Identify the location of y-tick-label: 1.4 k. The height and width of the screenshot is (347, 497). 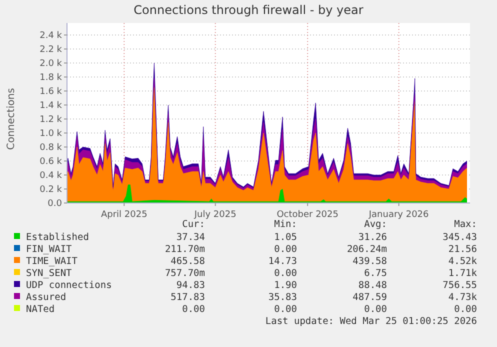
(51, 106).